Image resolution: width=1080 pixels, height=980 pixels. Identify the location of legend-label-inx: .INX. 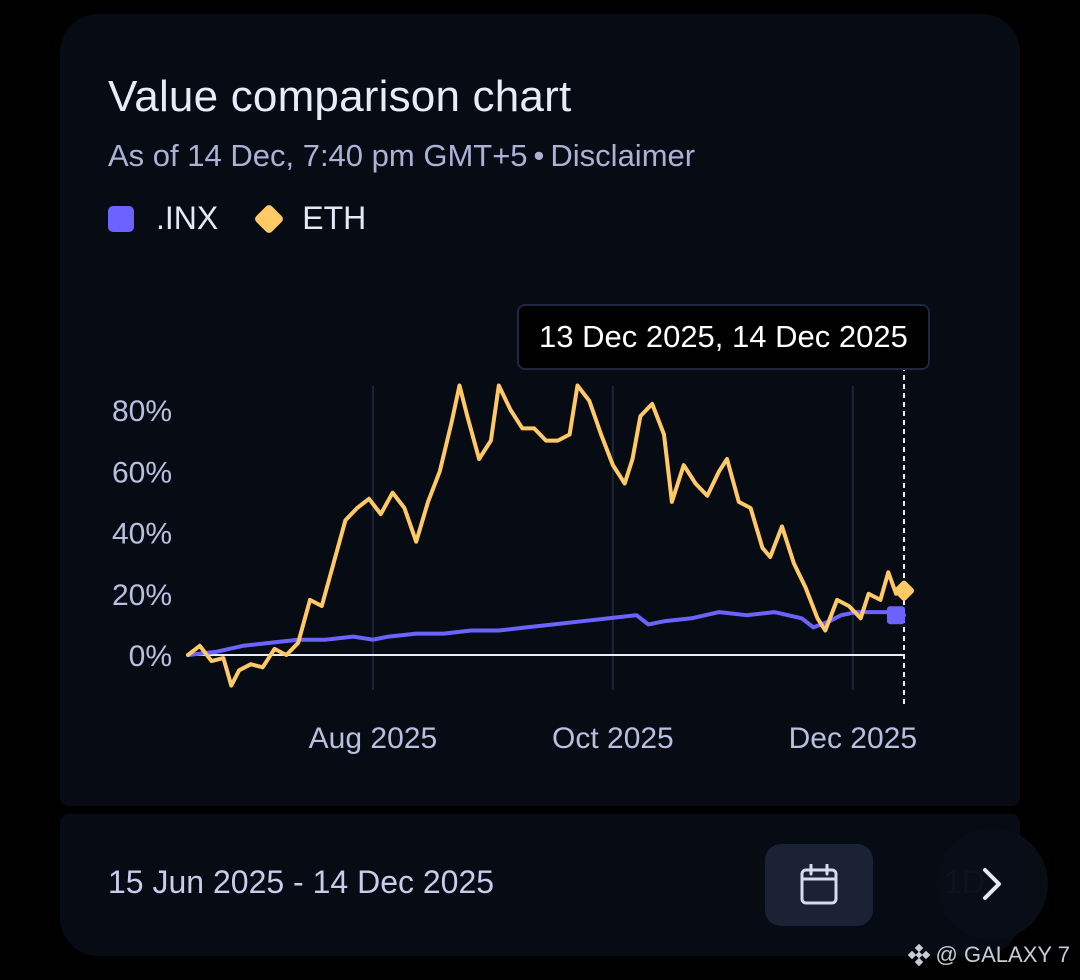
(187, 218).